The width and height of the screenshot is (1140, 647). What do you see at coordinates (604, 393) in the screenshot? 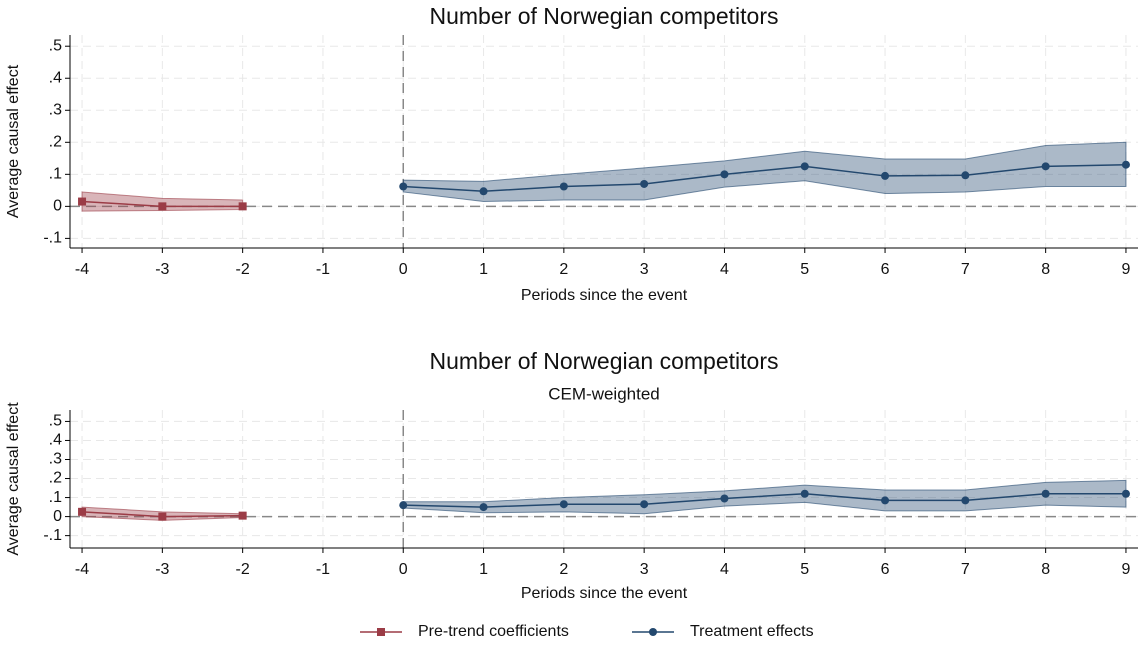
I see `chart-subtitle: CEM-weighted` at bounding box center [604, 393].